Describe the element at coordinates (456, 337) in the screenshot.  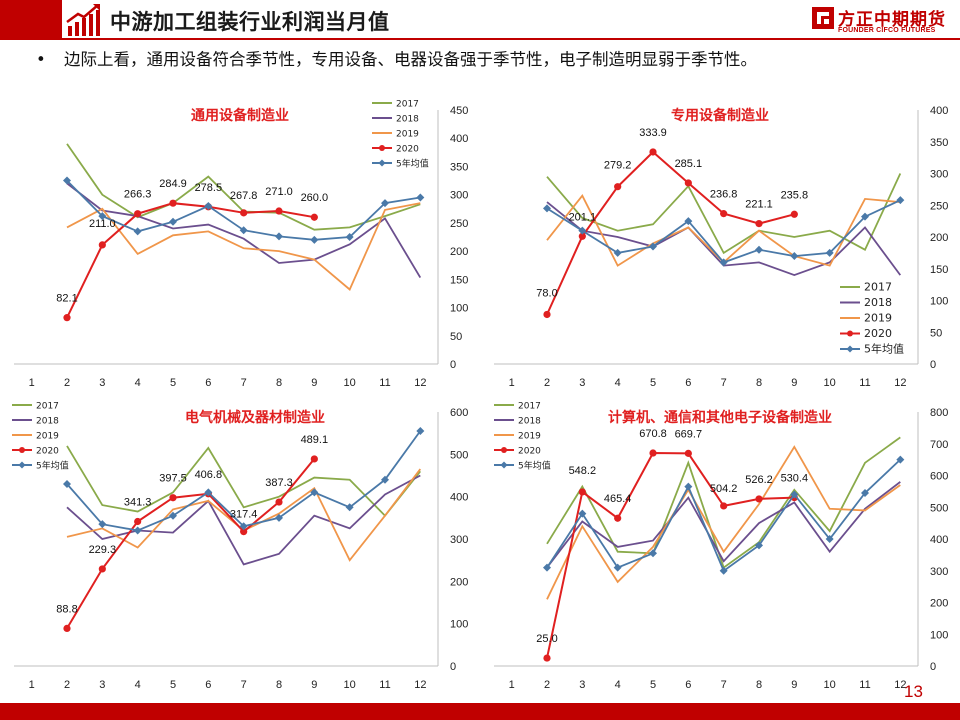
I see `y-tick-label: 50` at that location.